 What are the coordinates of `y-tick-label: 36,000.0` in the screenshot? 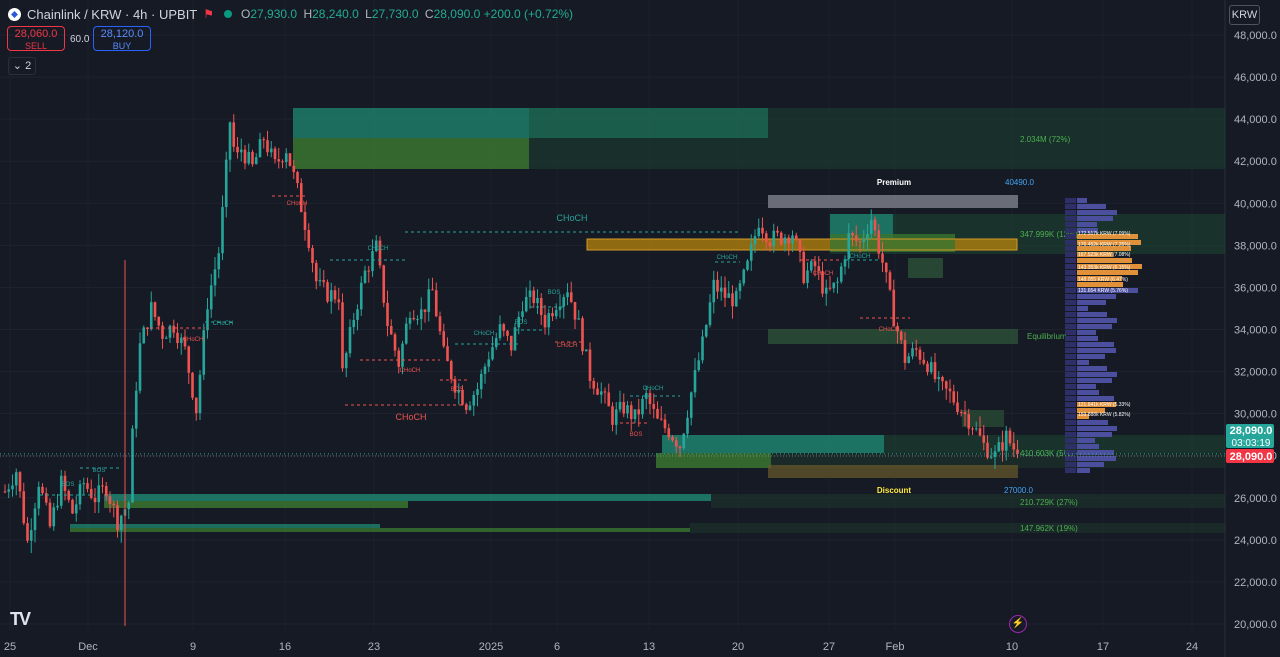 It's located at (1255, 288).